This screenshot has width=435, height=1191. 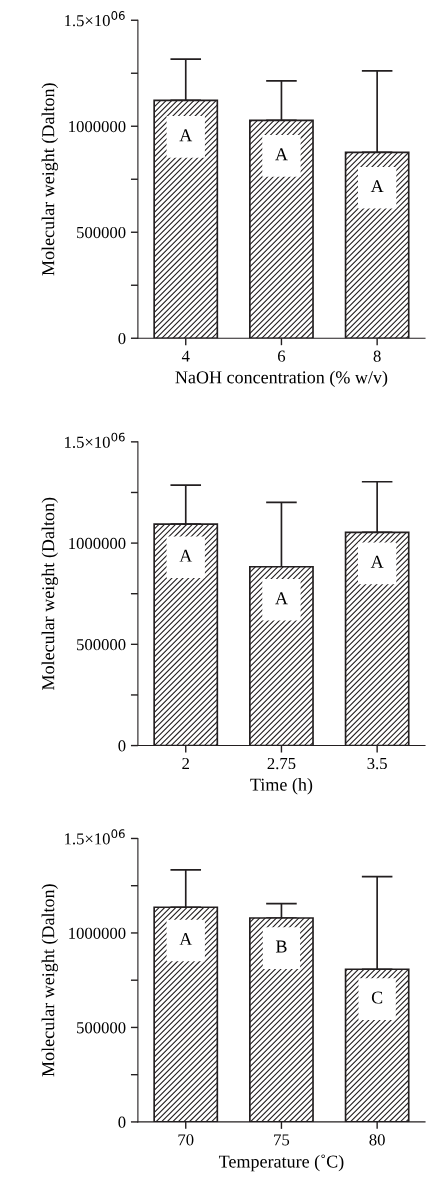 I want to click on x-axis-title: Time (h), so click(x=281, y=786).